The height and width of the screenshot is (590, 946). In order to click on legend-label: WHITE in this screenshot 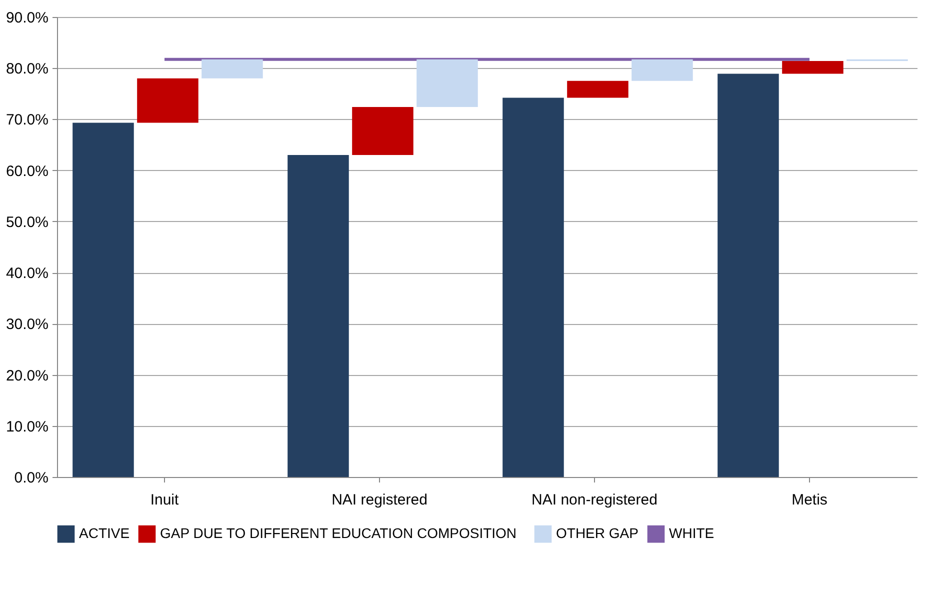, I will do `click(691, 533)`.